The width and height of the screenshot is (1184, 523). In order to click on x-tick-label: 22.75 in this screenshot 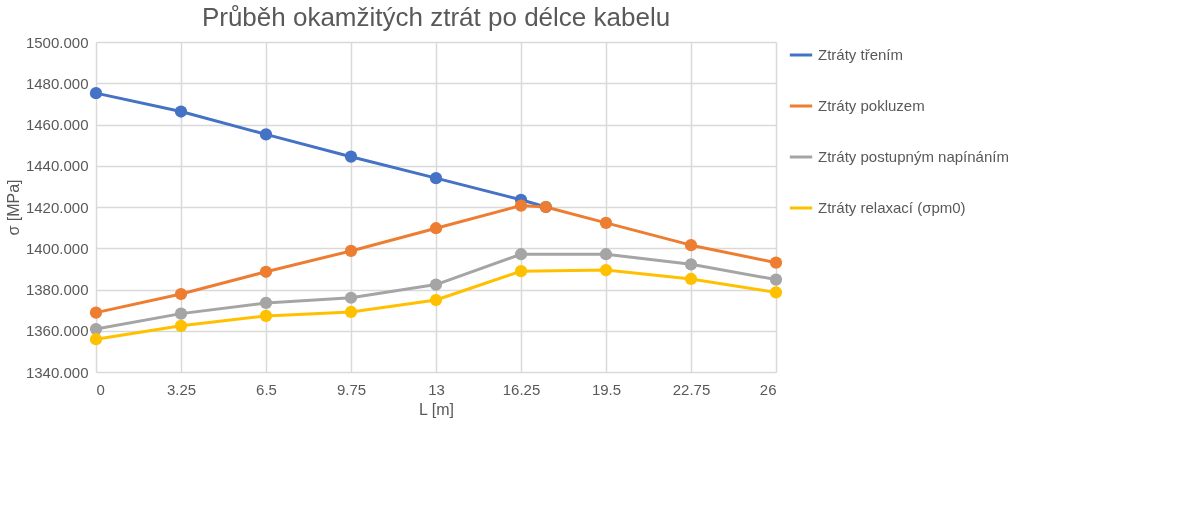, I will do `click(691, 389)`.